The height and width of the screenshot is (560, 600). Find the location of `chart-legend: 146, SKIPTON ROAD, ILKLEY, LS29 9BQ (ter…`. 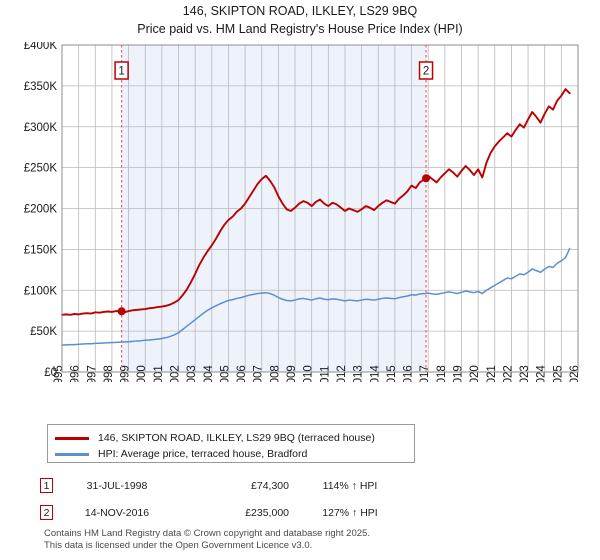

chart-legend: 146, SKIPTON ROAD, ILKLEY, LS29 9BQ (ter… is located at coordinates (231, 443).